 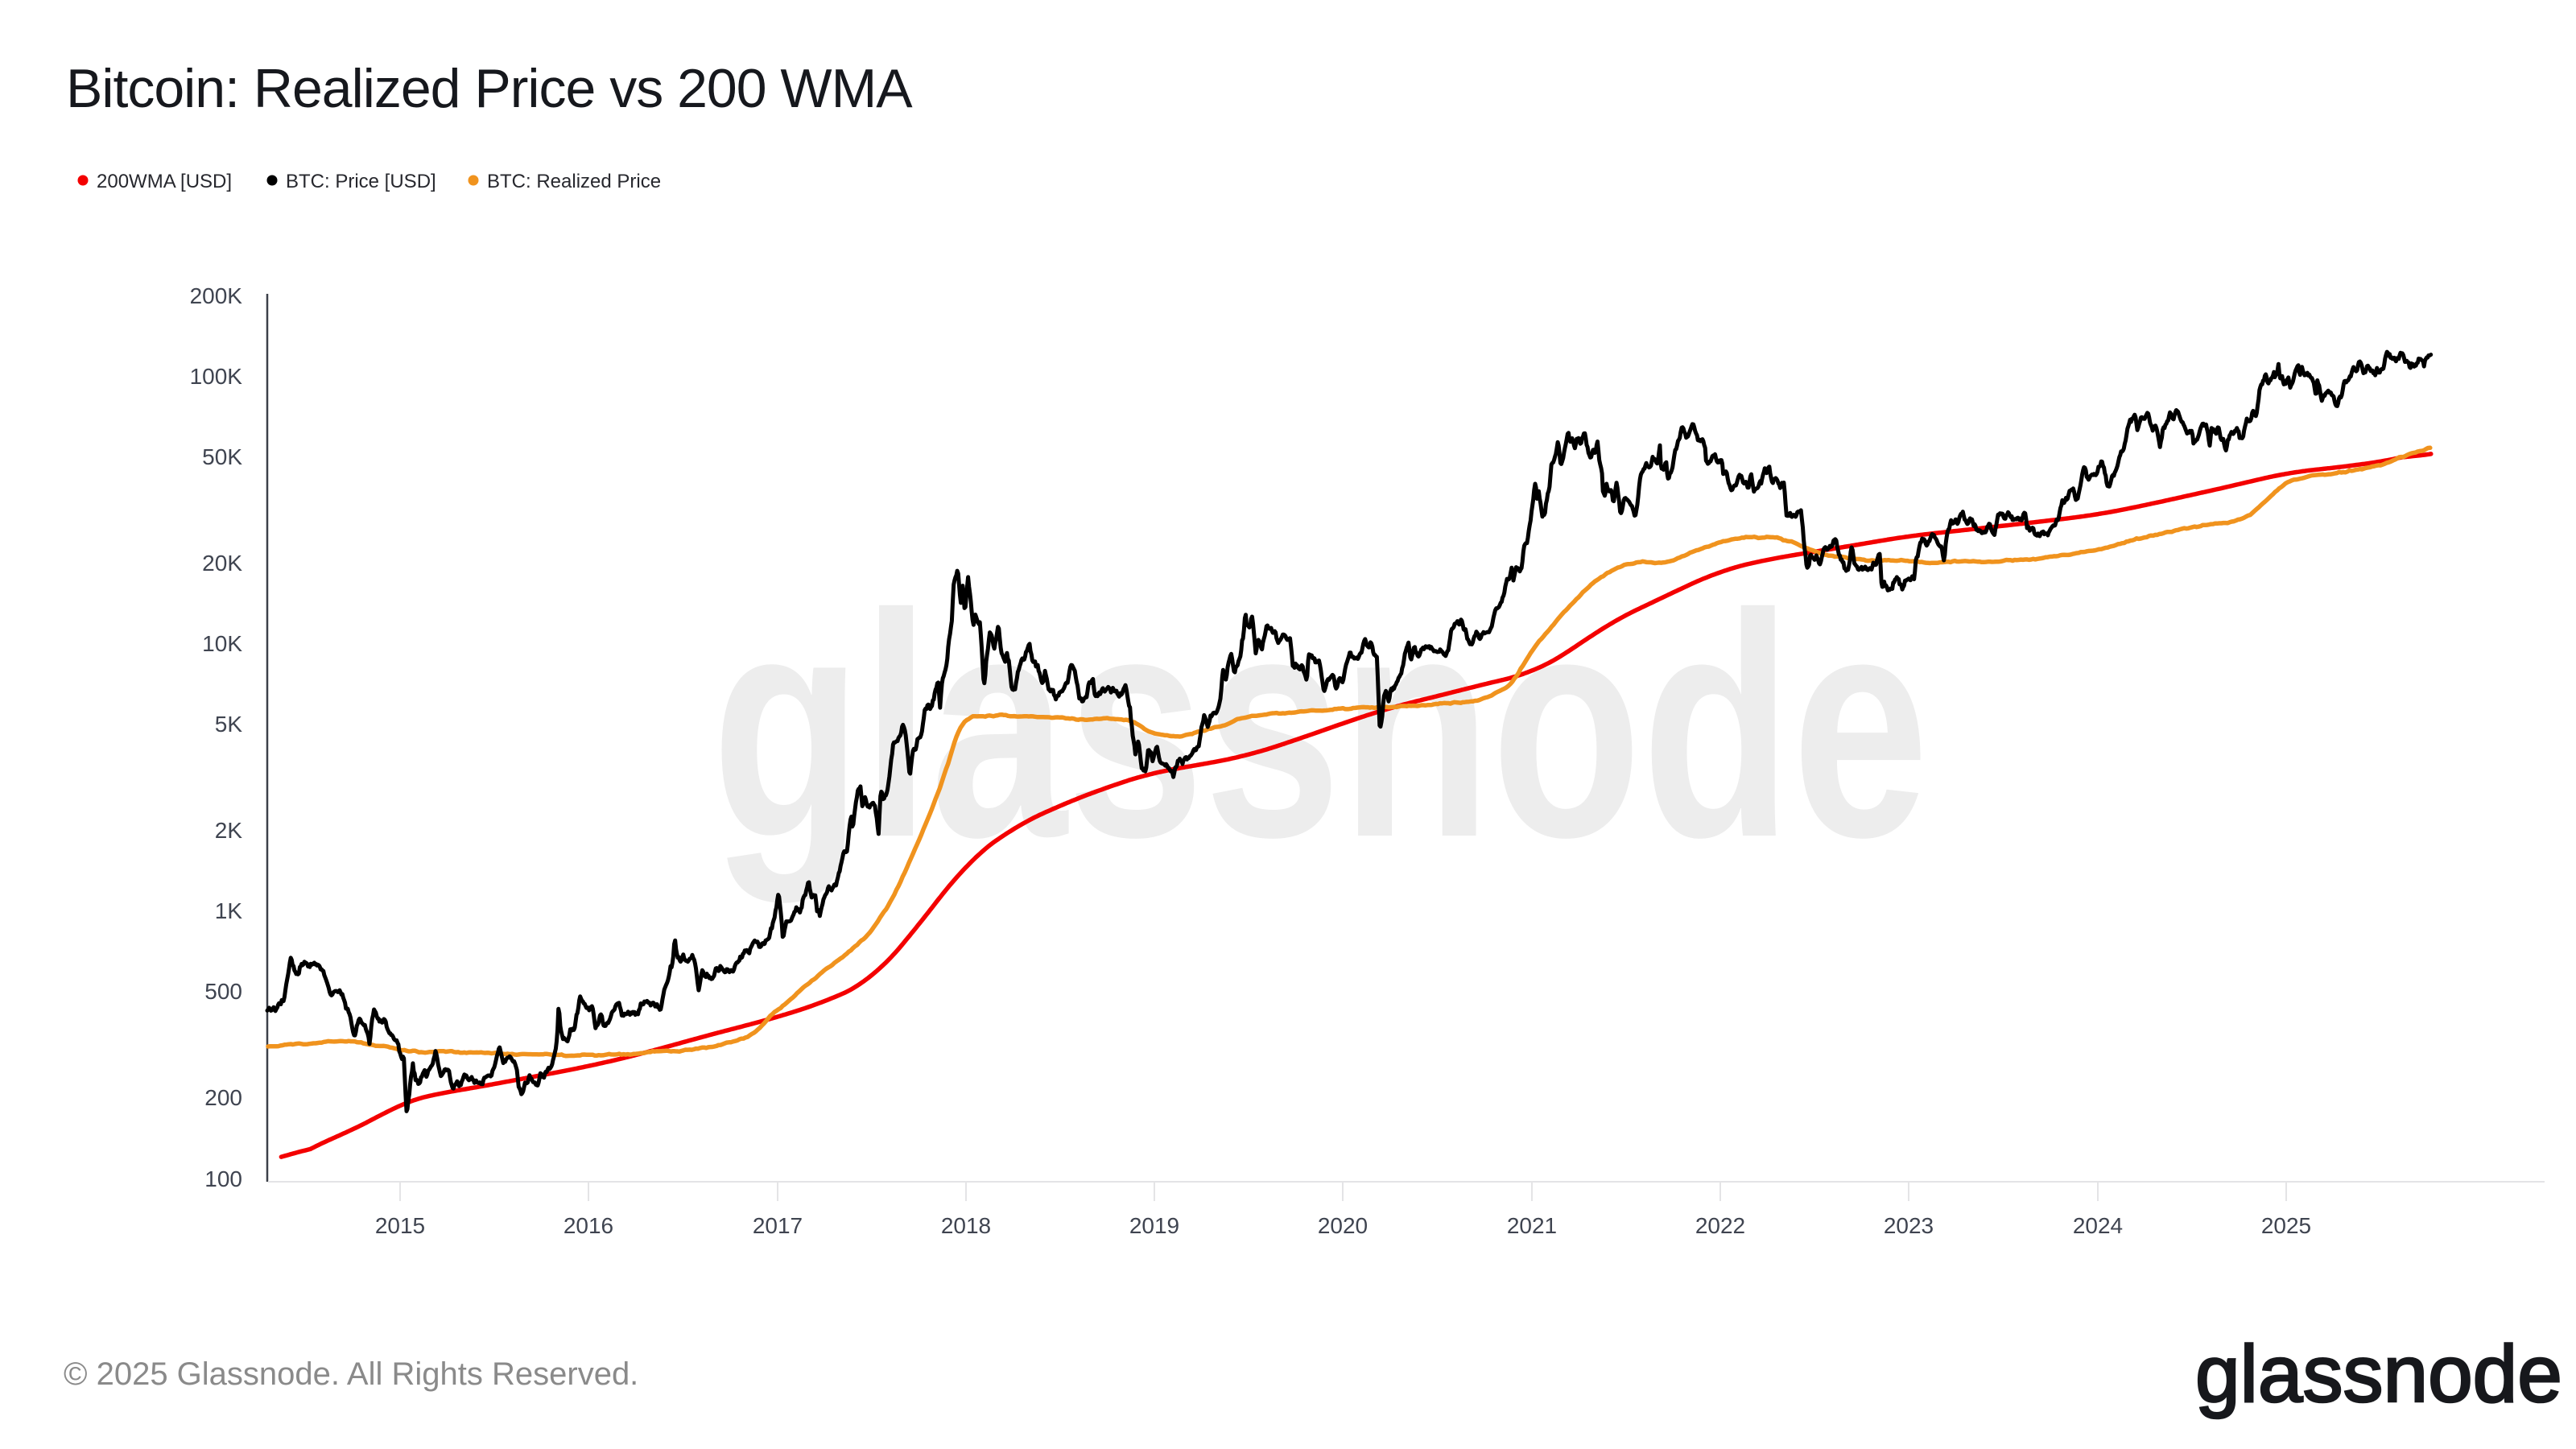 I want to click on svg-text: 2025, so click(x=2286, y=1225).